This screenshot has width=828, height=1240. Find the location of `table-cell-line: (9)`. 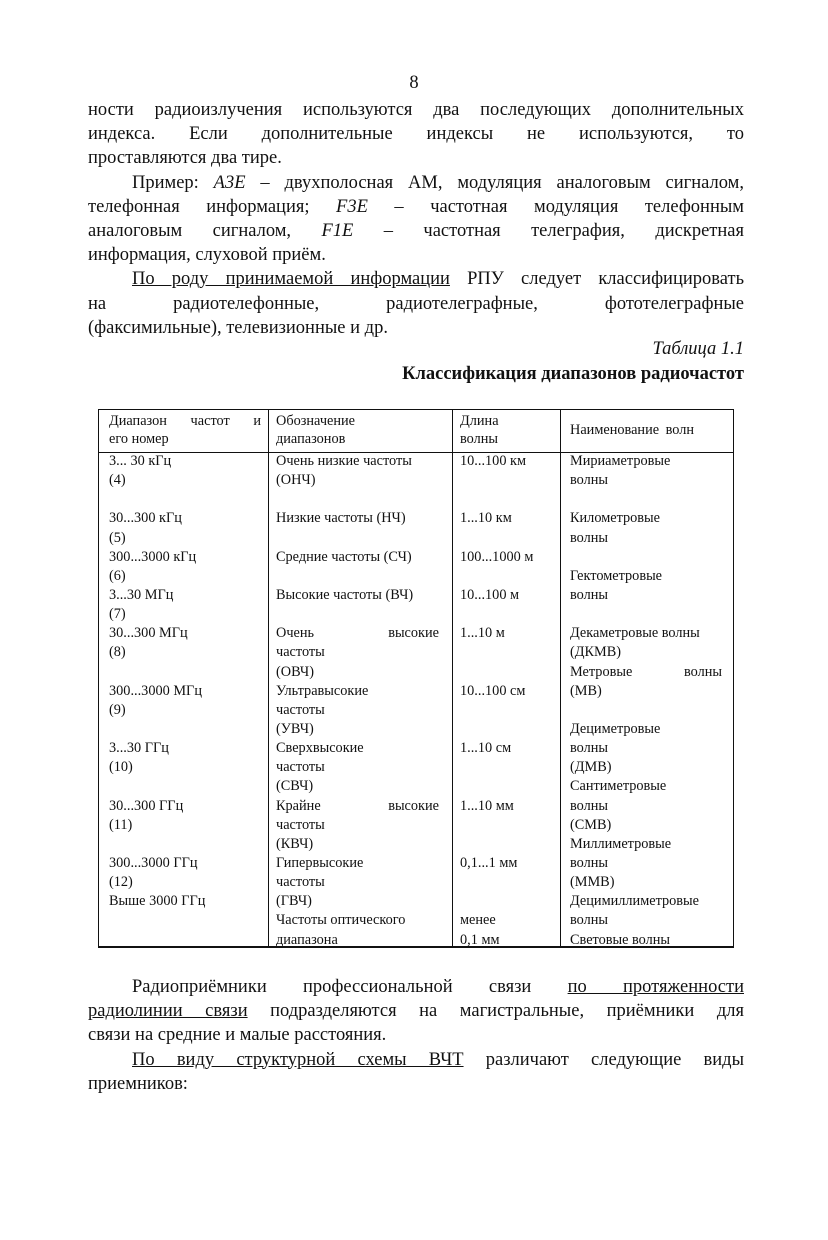

table-cell-line: (9) is located at coordinates (117, 709).